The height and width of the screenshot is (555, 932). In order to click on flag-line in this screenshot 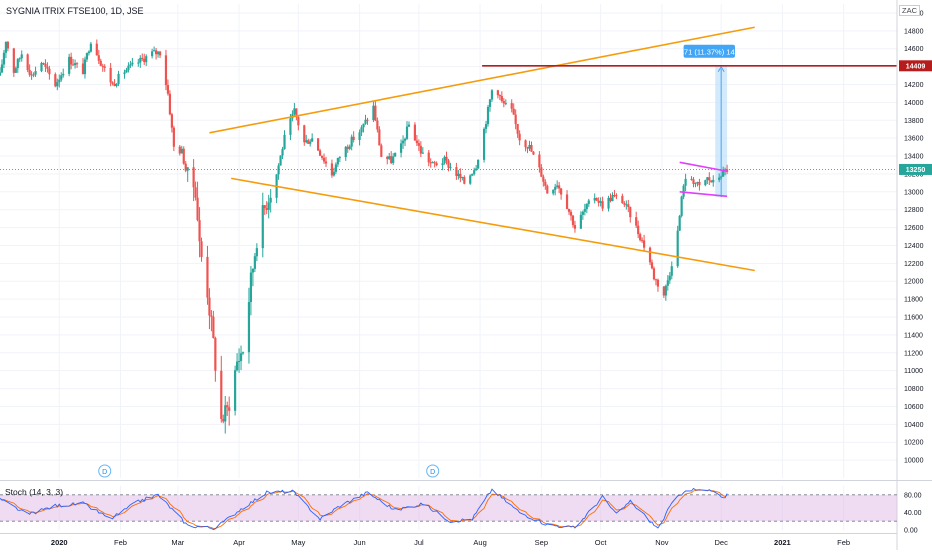, I will do `click(703, 194)`.